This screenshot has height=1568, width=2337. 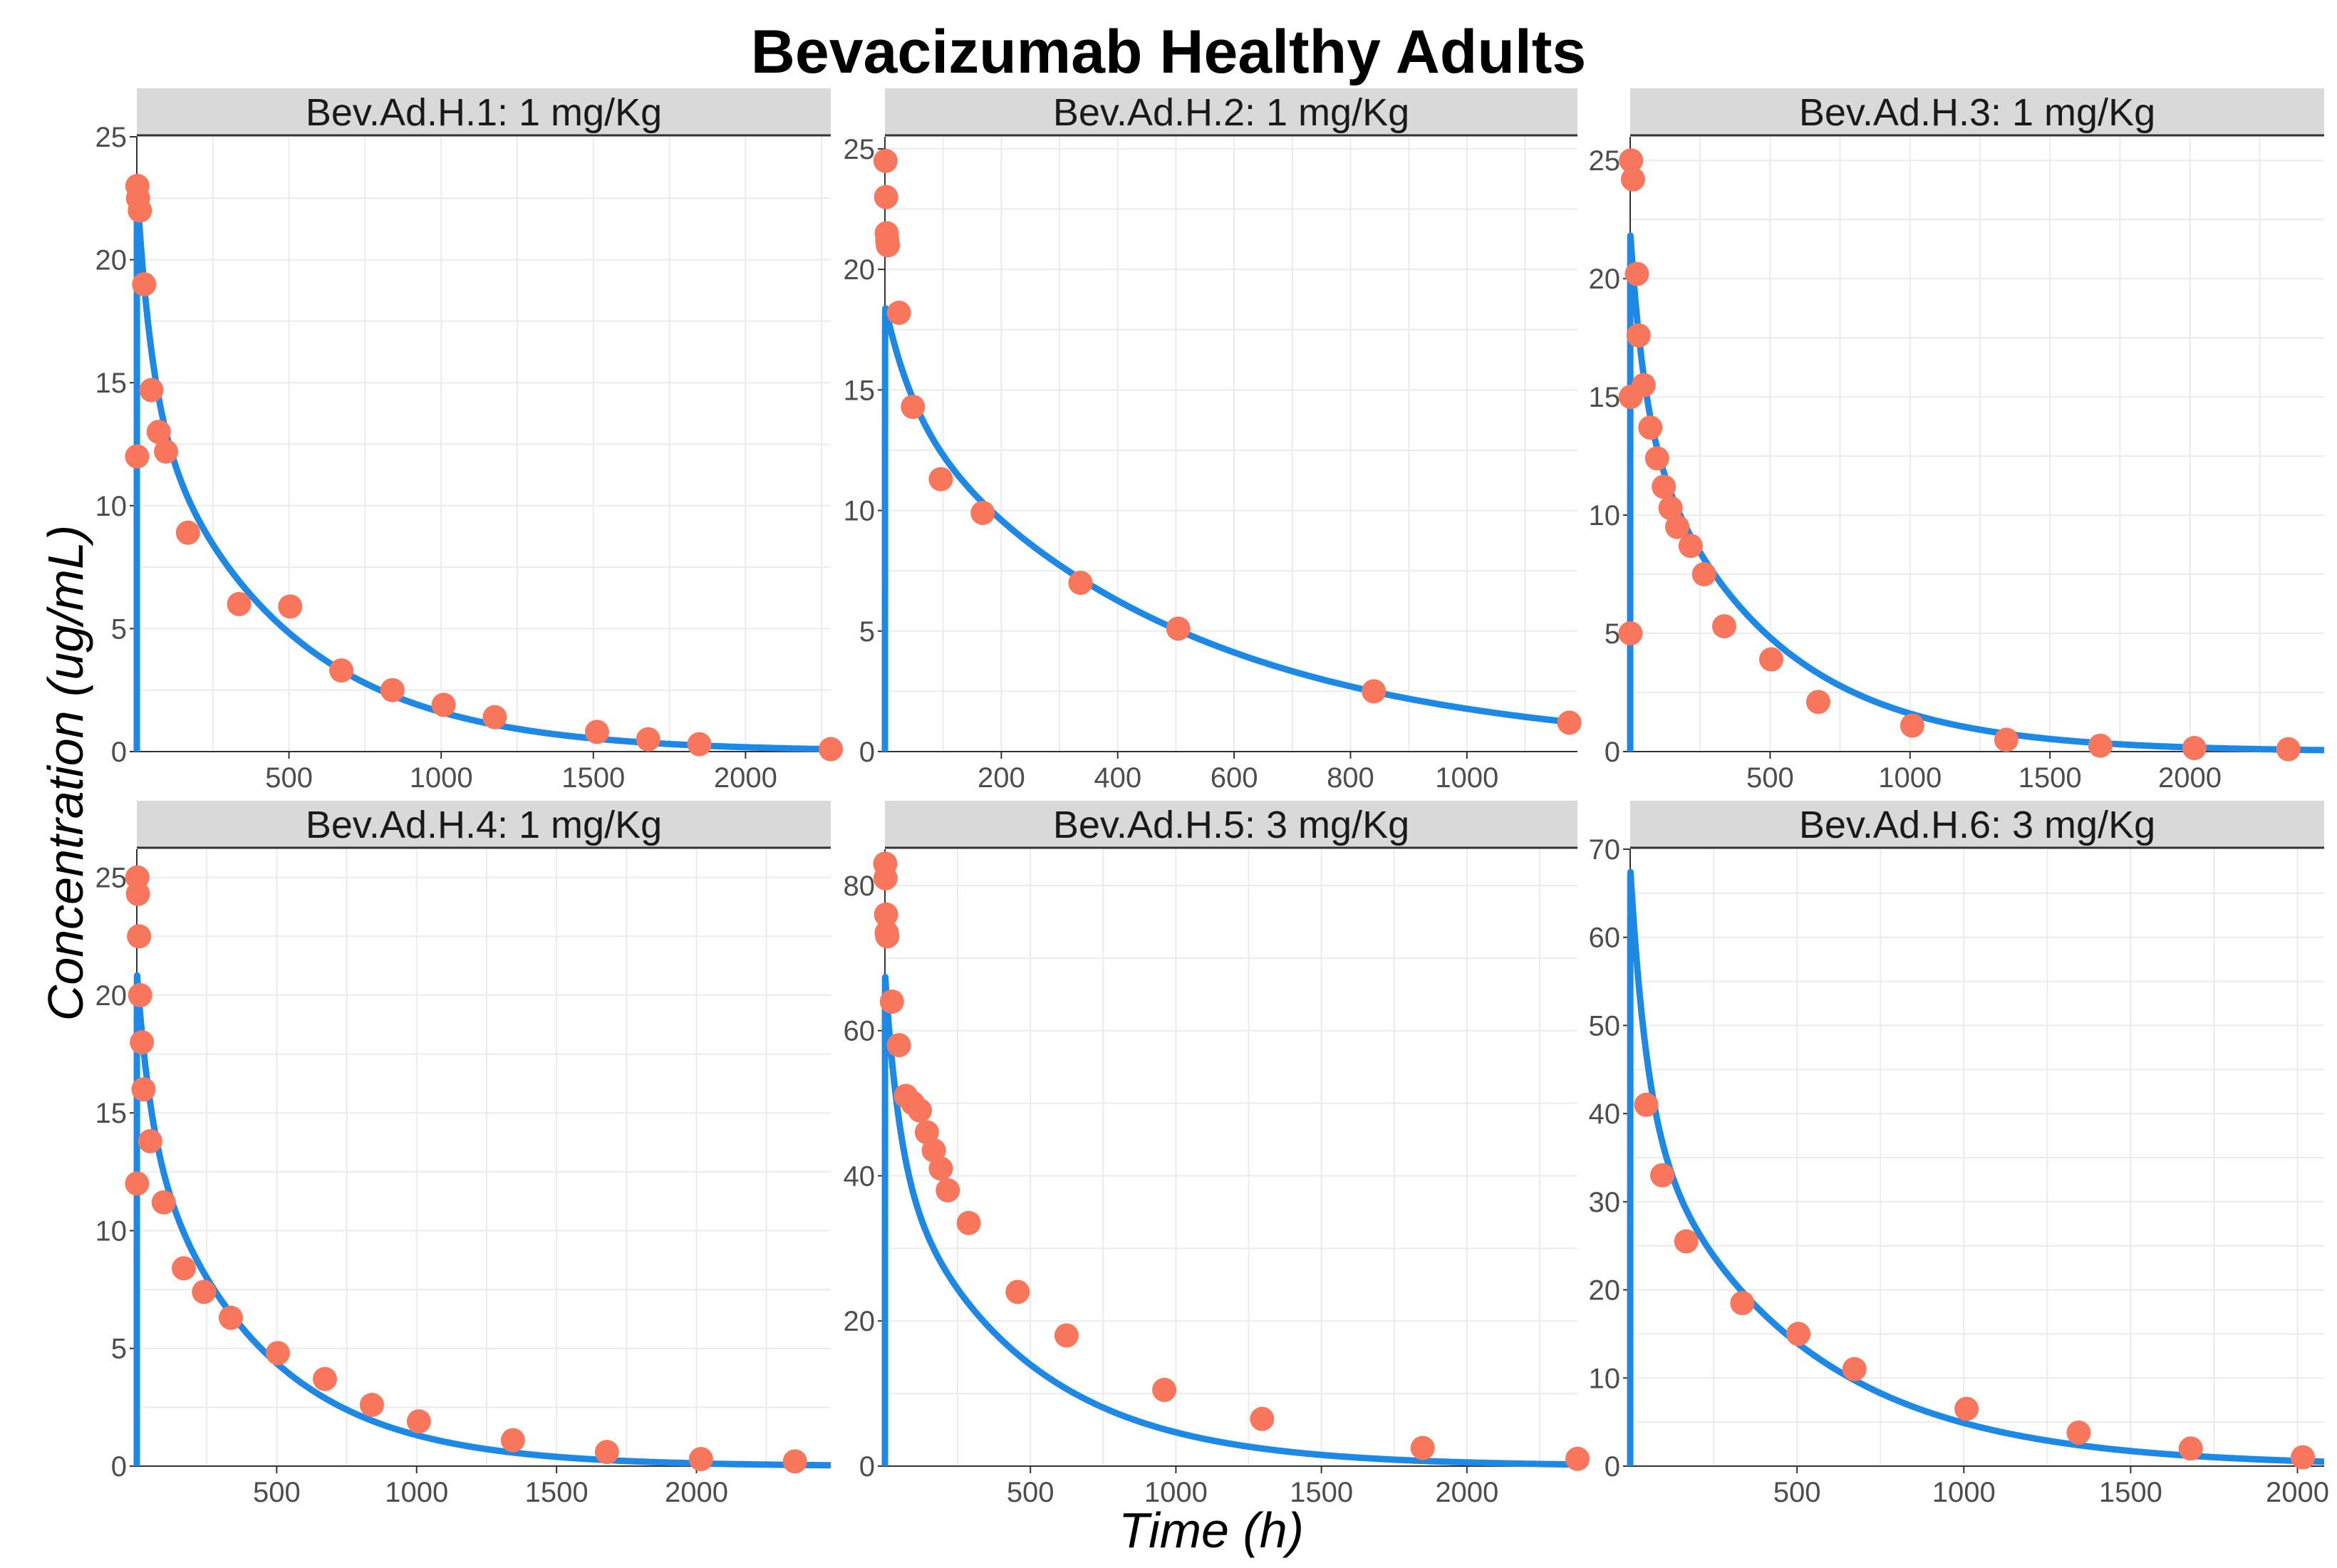 I want to click on facet-strip-label: Bev.Ad.H.4: 1 mg/Kg, so click(x=484, y=825).